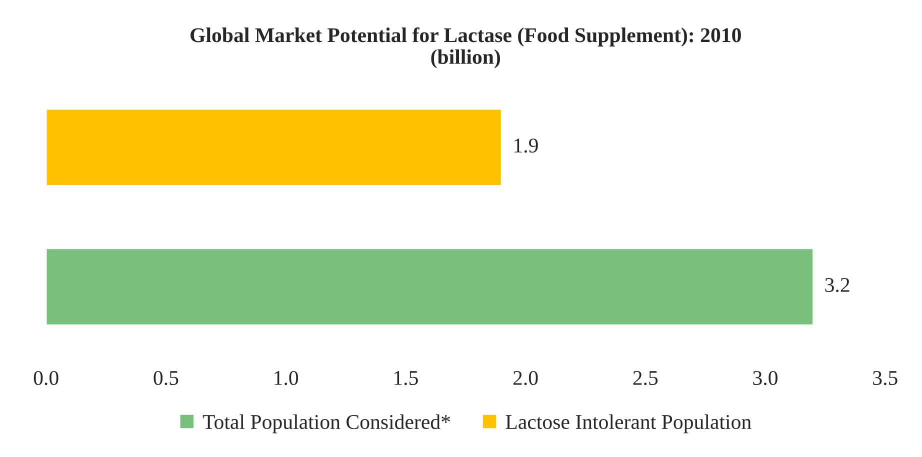 This screenshot has width=922, height=457. What do you see at coordinates (525, 378) in the screenshot?
I see `x-tick-label: 2.0` at bounding box center [525, 378].